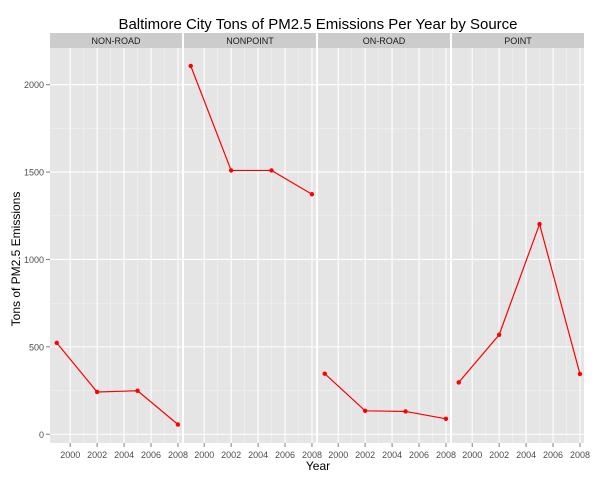 Image resolution: width=600 pixels, height=485 pixels. I want to click on facet-strip-label: NON-ROAD, so click(116, 41).